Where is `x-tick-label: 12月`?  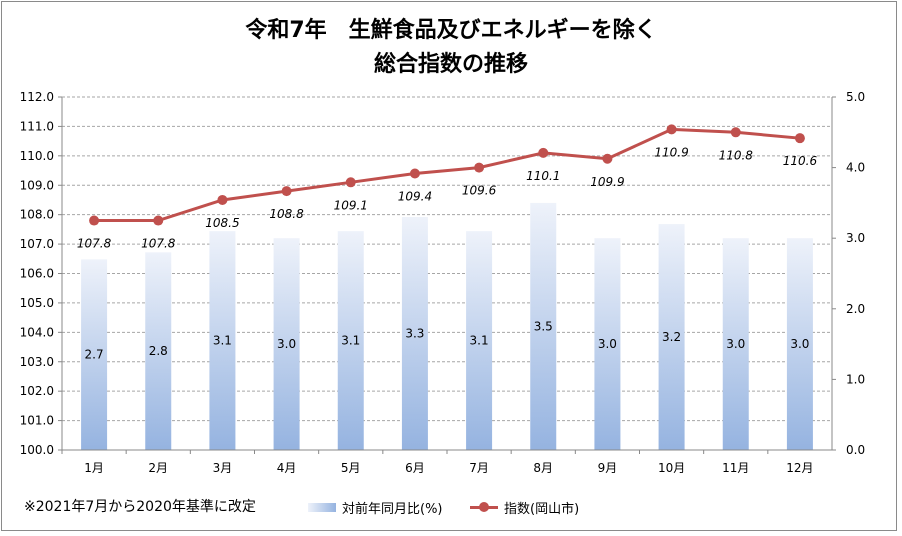 x-tick-label: 12月 is located at coordinates (799, 468).